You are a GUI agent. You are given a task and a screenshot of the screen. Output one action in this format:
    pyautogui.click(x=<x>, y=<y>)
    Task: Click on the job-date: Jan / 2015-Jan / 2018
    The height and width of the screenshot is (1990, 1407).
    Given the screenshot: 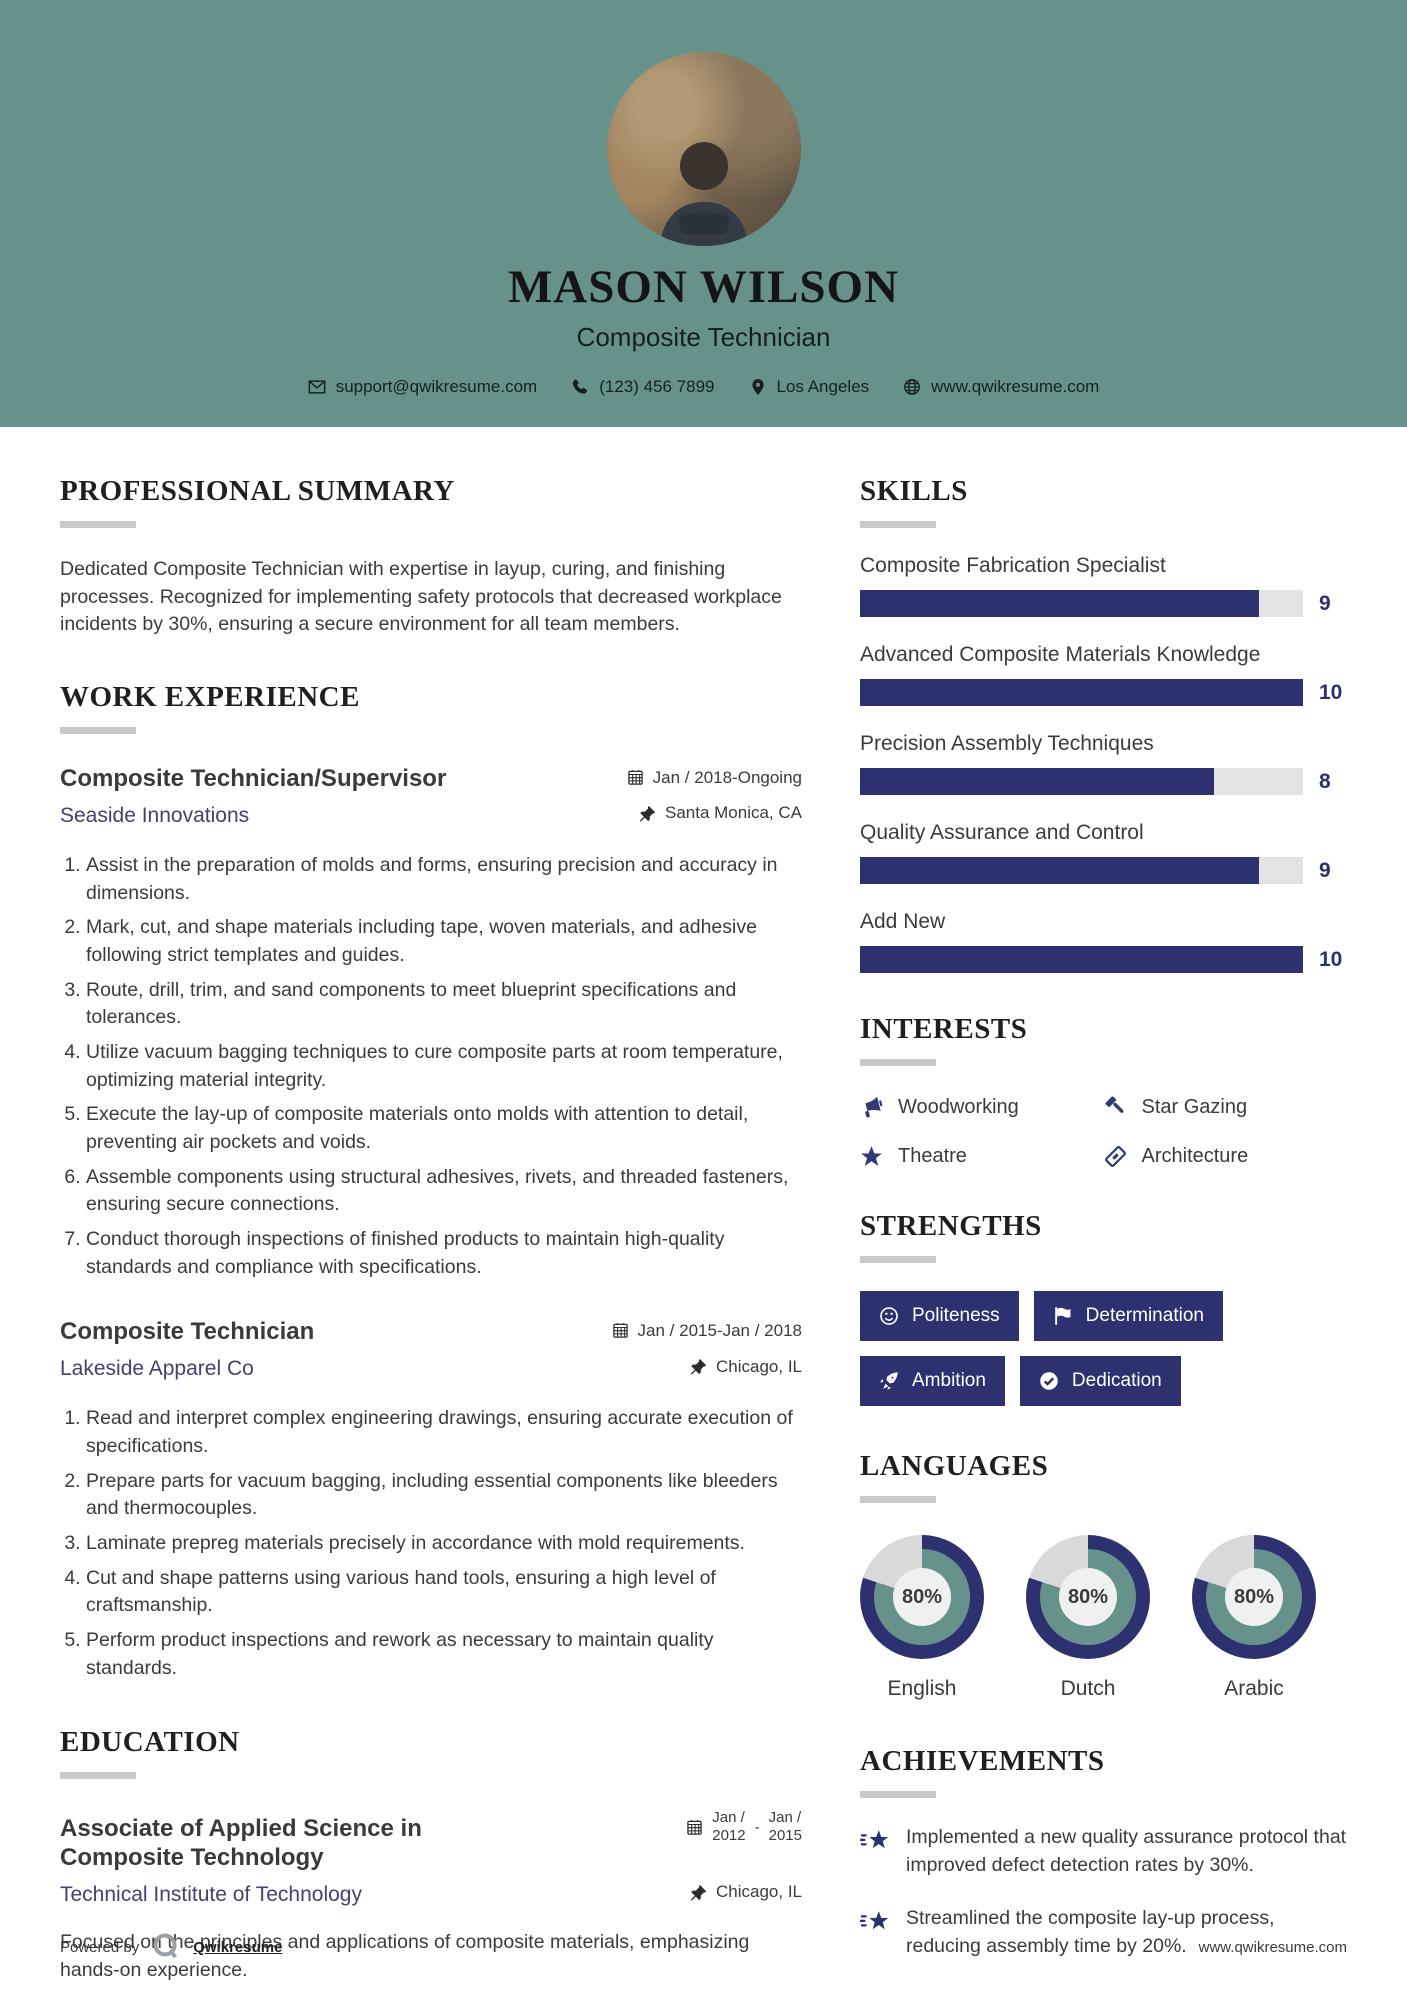 What is the action you would take?
    pyautogui.click(x=707, y=1331)
    